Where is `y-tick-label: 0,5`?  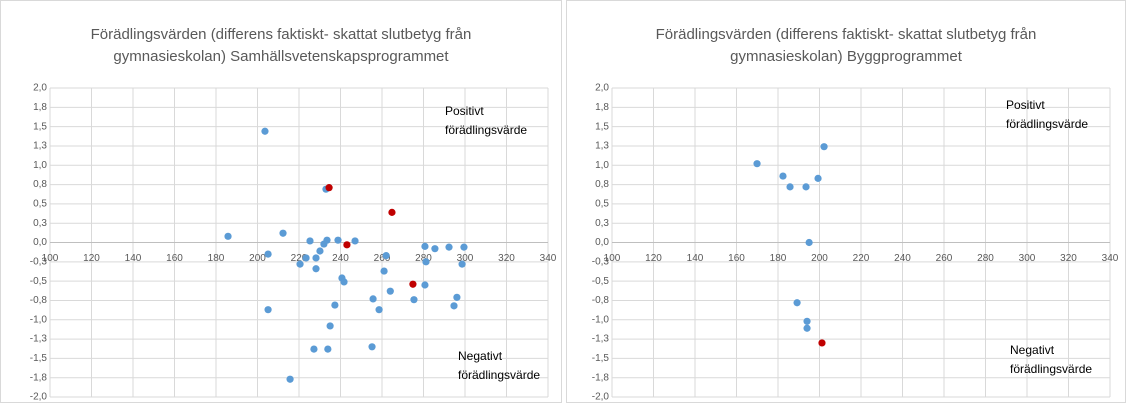 y-tick-label: 0,5 is located at coordinates (40, 204).